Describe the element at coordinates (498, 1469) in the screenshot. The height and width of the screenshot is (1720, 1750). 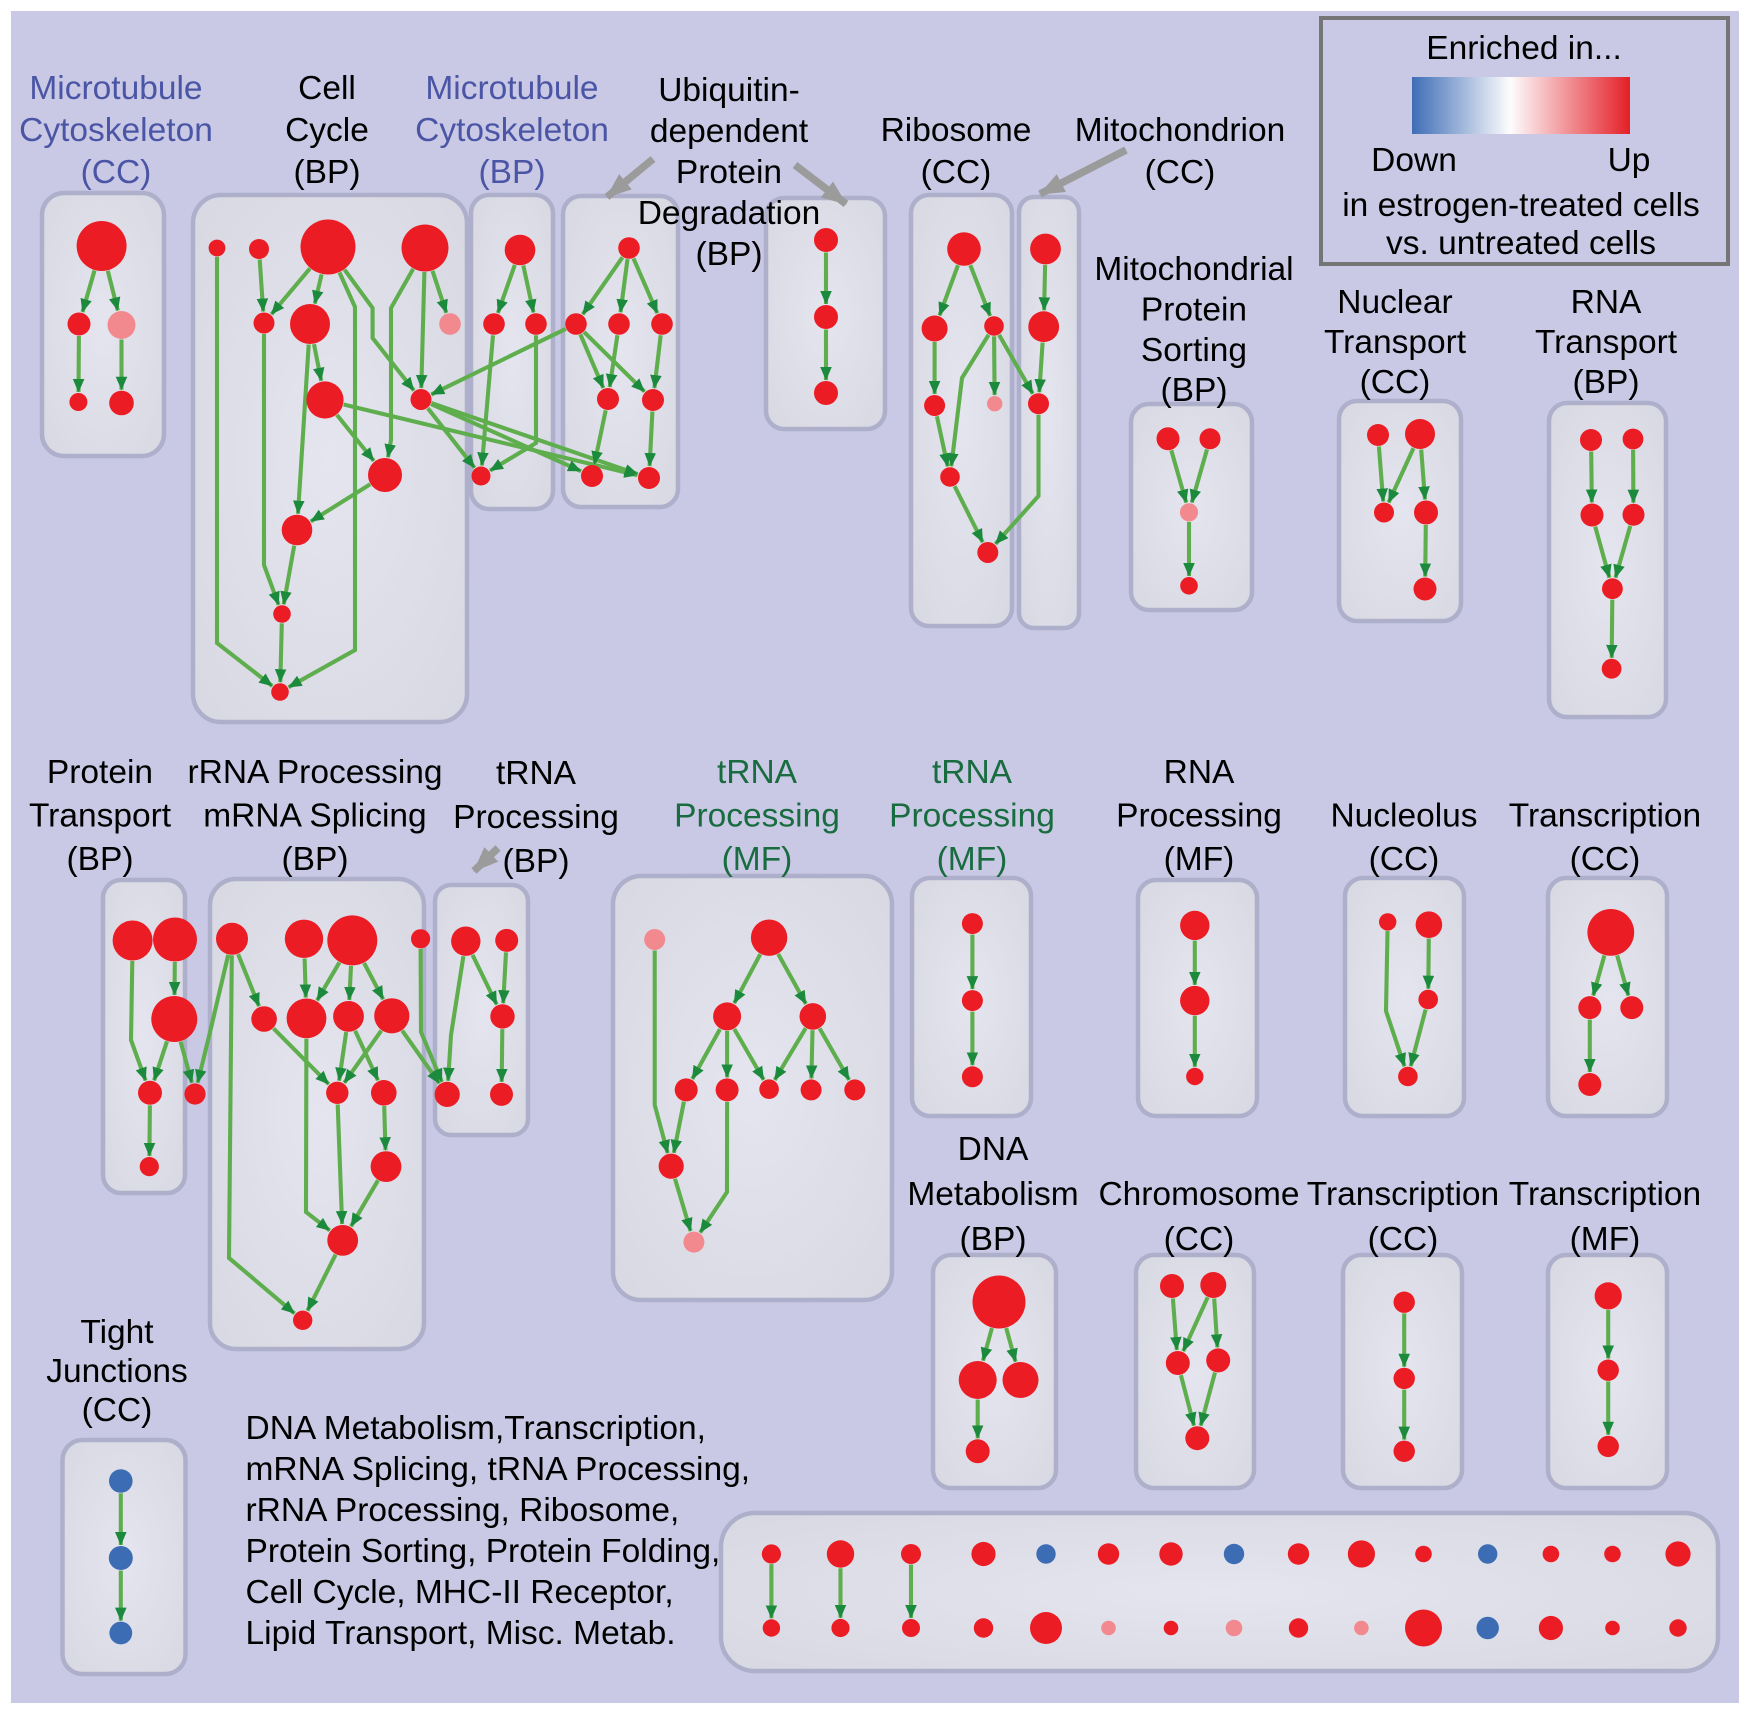
I see `svg-text:mRNA Splicing, tRNA Processing: mRNA Splicing, tRNA Processing,` at that location.